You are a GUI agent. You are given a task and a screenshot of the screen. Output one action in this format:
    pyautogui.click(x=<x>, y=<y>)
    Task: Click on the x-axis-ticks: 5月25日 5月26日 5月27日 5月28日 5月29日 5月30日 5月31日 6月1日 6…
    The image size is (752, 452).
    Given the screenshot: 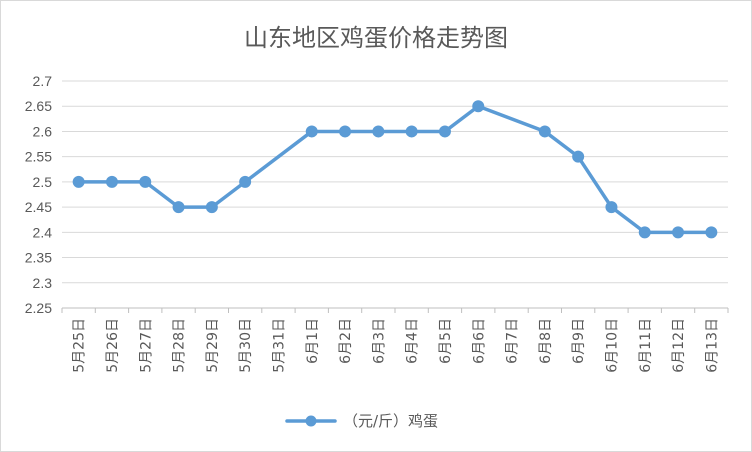 What is the action you would take?
    pyautogui.click(x=395, y=340)
    